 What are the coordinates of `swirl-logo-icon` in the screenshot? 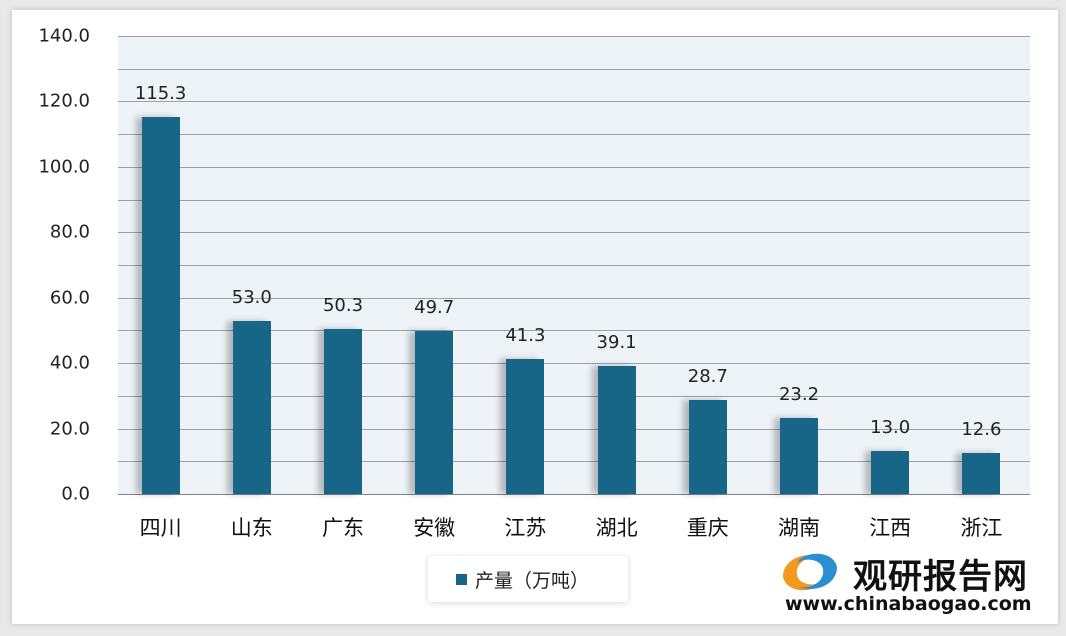 It's located at (810, 572).